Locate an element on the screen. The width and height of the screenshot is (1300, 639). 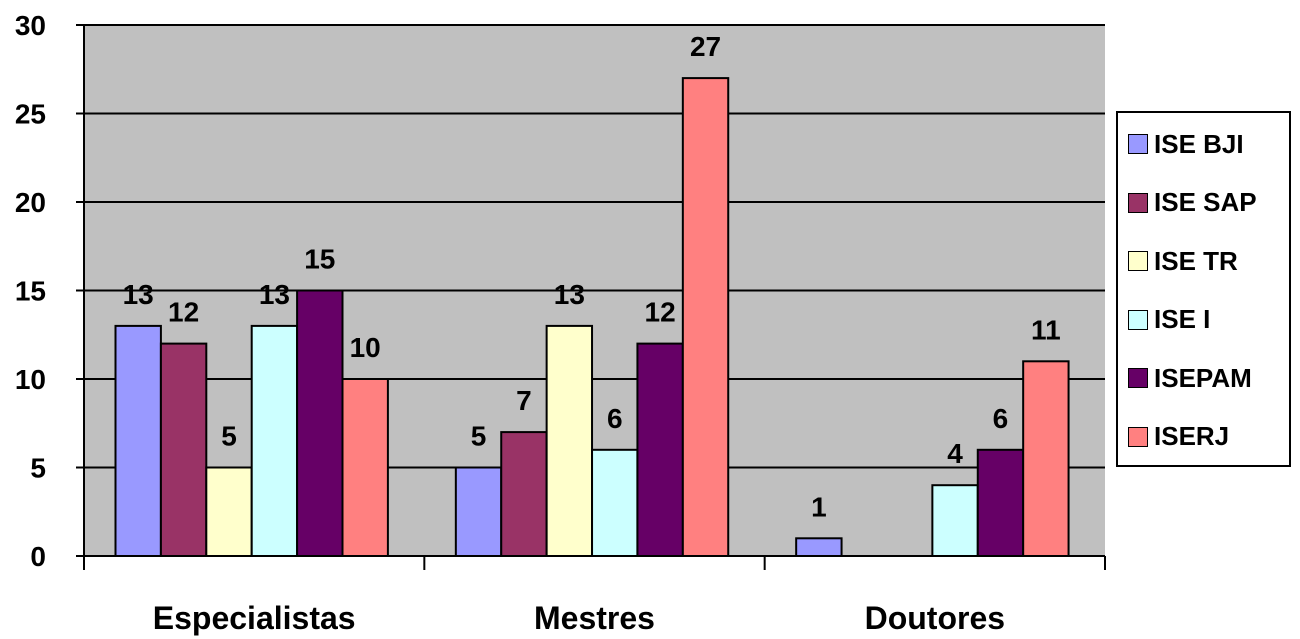
x-tick-label: Mestres is located at coordinates (594, 618).